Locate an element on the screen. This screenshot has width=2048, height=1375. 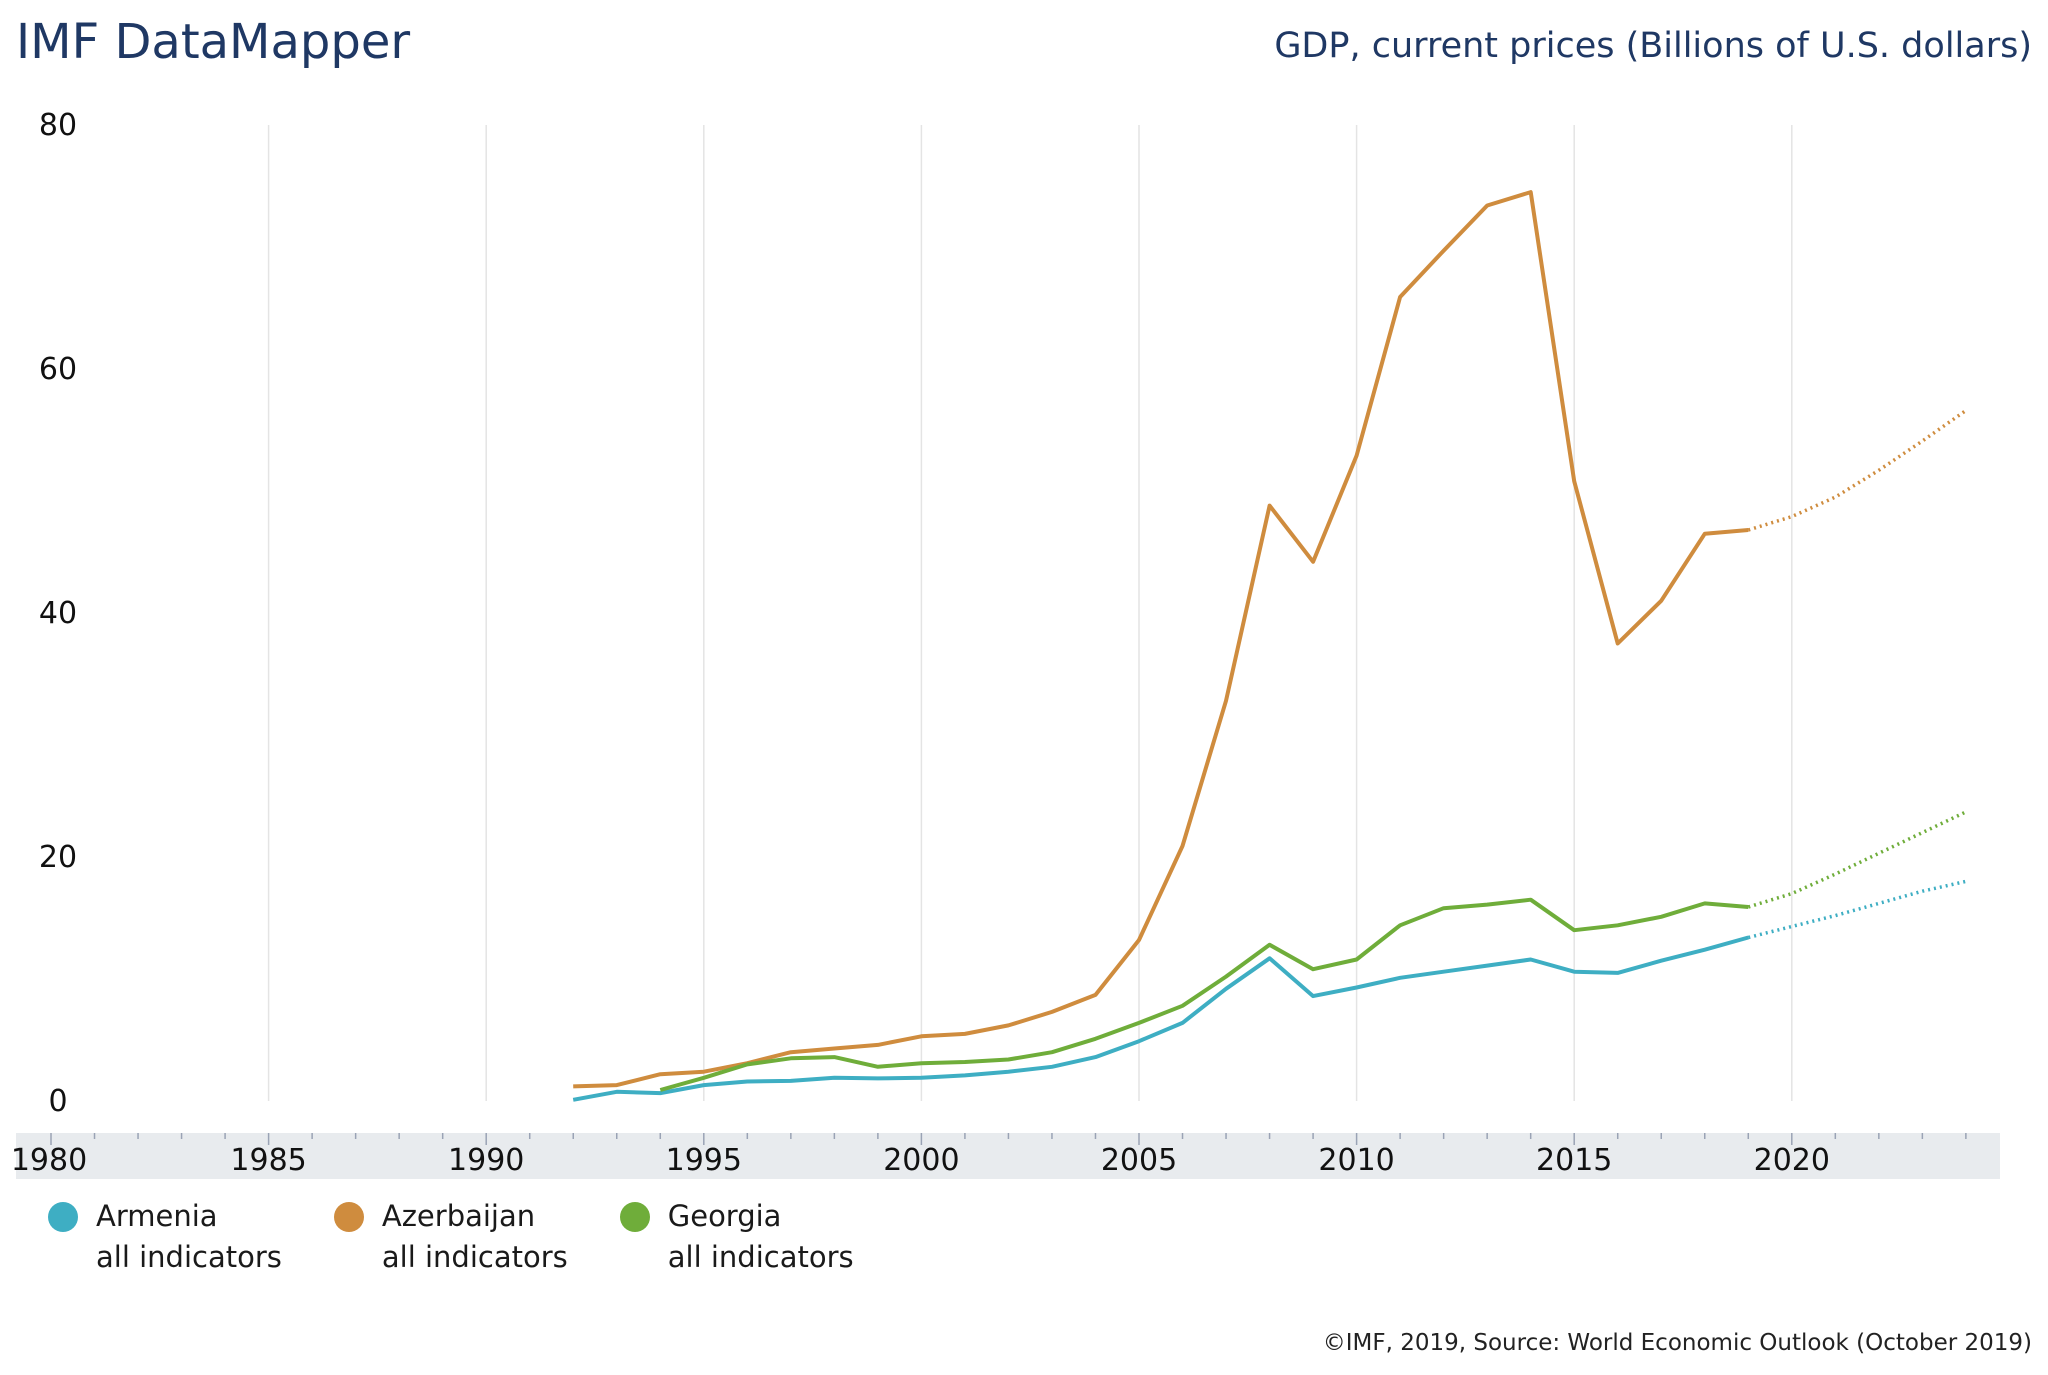
x-axis-band is located at coordinates (1008, 1156).